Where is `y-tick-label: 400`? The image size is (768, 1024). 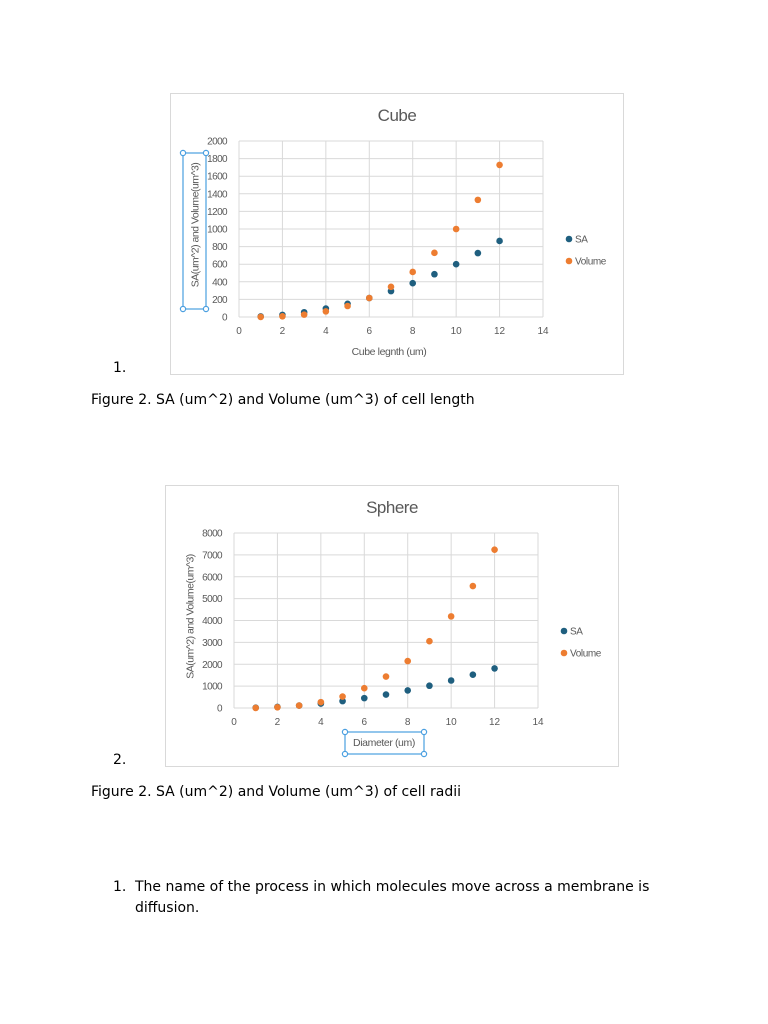
y-tick-label: 400 is located at coordinates (220, 282).